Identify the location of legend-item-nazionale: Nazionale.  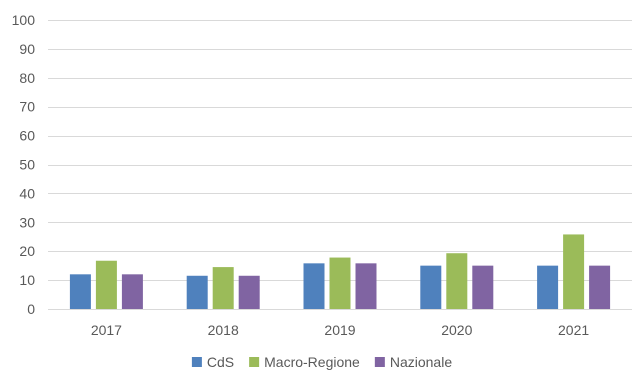
(413, 362).